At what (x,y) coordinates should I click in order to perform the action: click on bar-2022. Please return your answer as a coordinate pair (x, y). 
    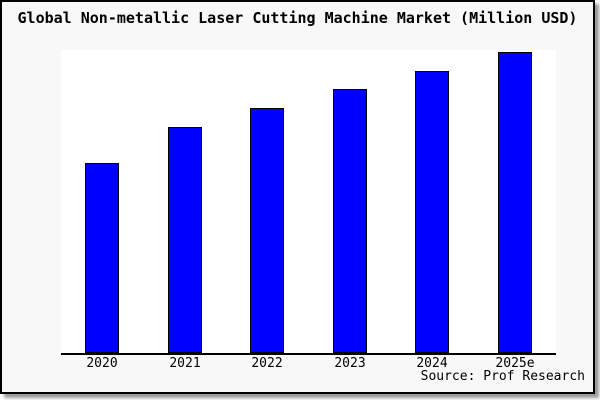
    Looking at the image, I should click on (267, 230).